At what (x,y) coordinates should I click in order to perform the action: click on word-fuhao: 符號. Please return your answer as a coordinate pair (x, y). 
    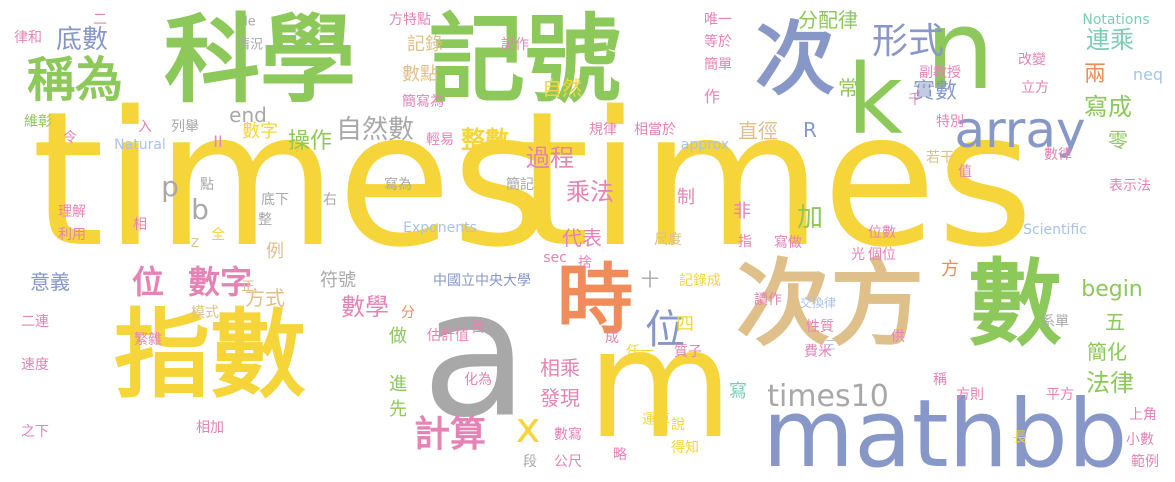
    Looking at the image, I should click on (338, 280).